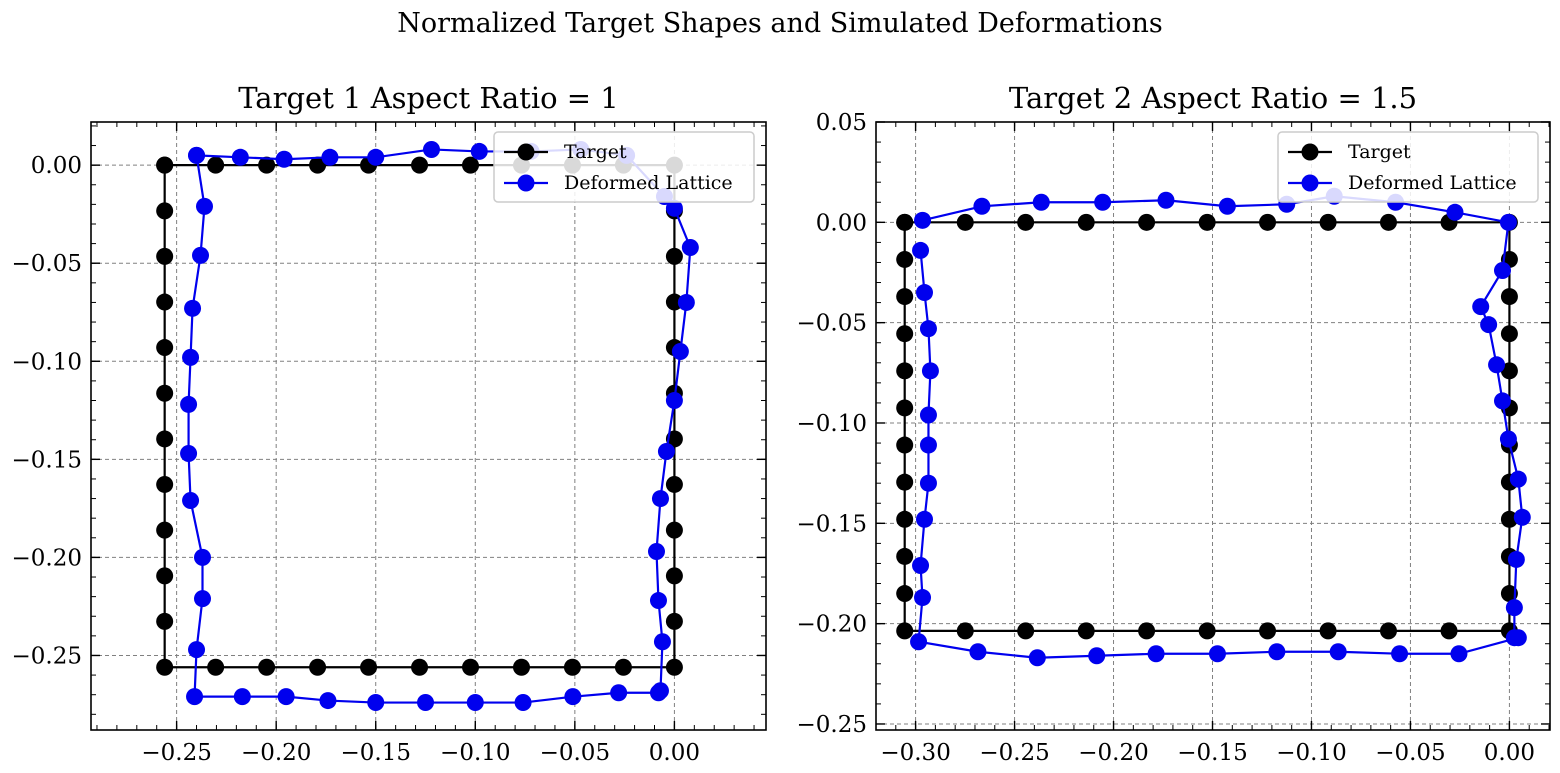 This screenshot has height=773, width=1560. What do you see at coordinates (832, 625) in the screenshot?
I see `y-tick-label: −0.20` at bounding box center [832, 625].